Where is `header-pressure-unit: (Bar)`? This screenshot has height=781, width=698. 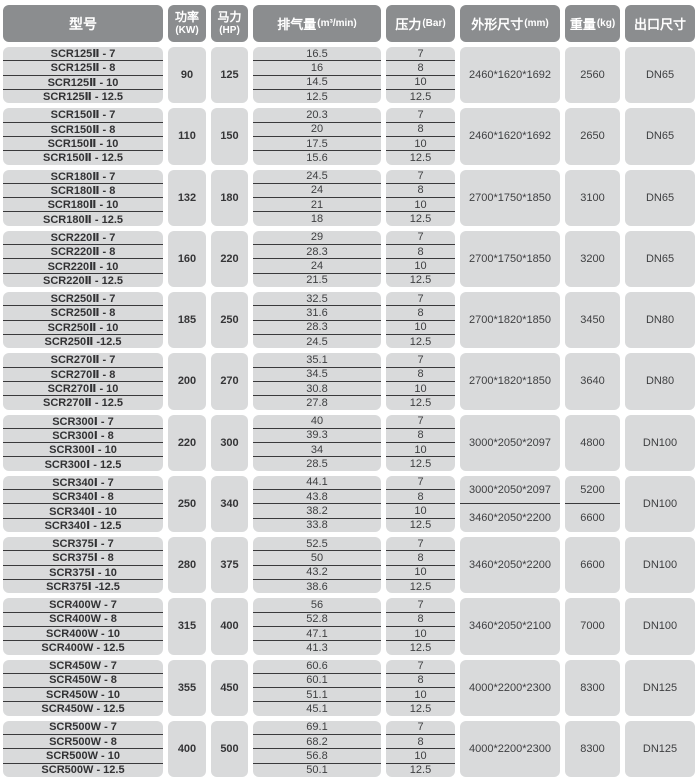 header-pressure-unit: (Bar) is located at coordinates (434, 23).